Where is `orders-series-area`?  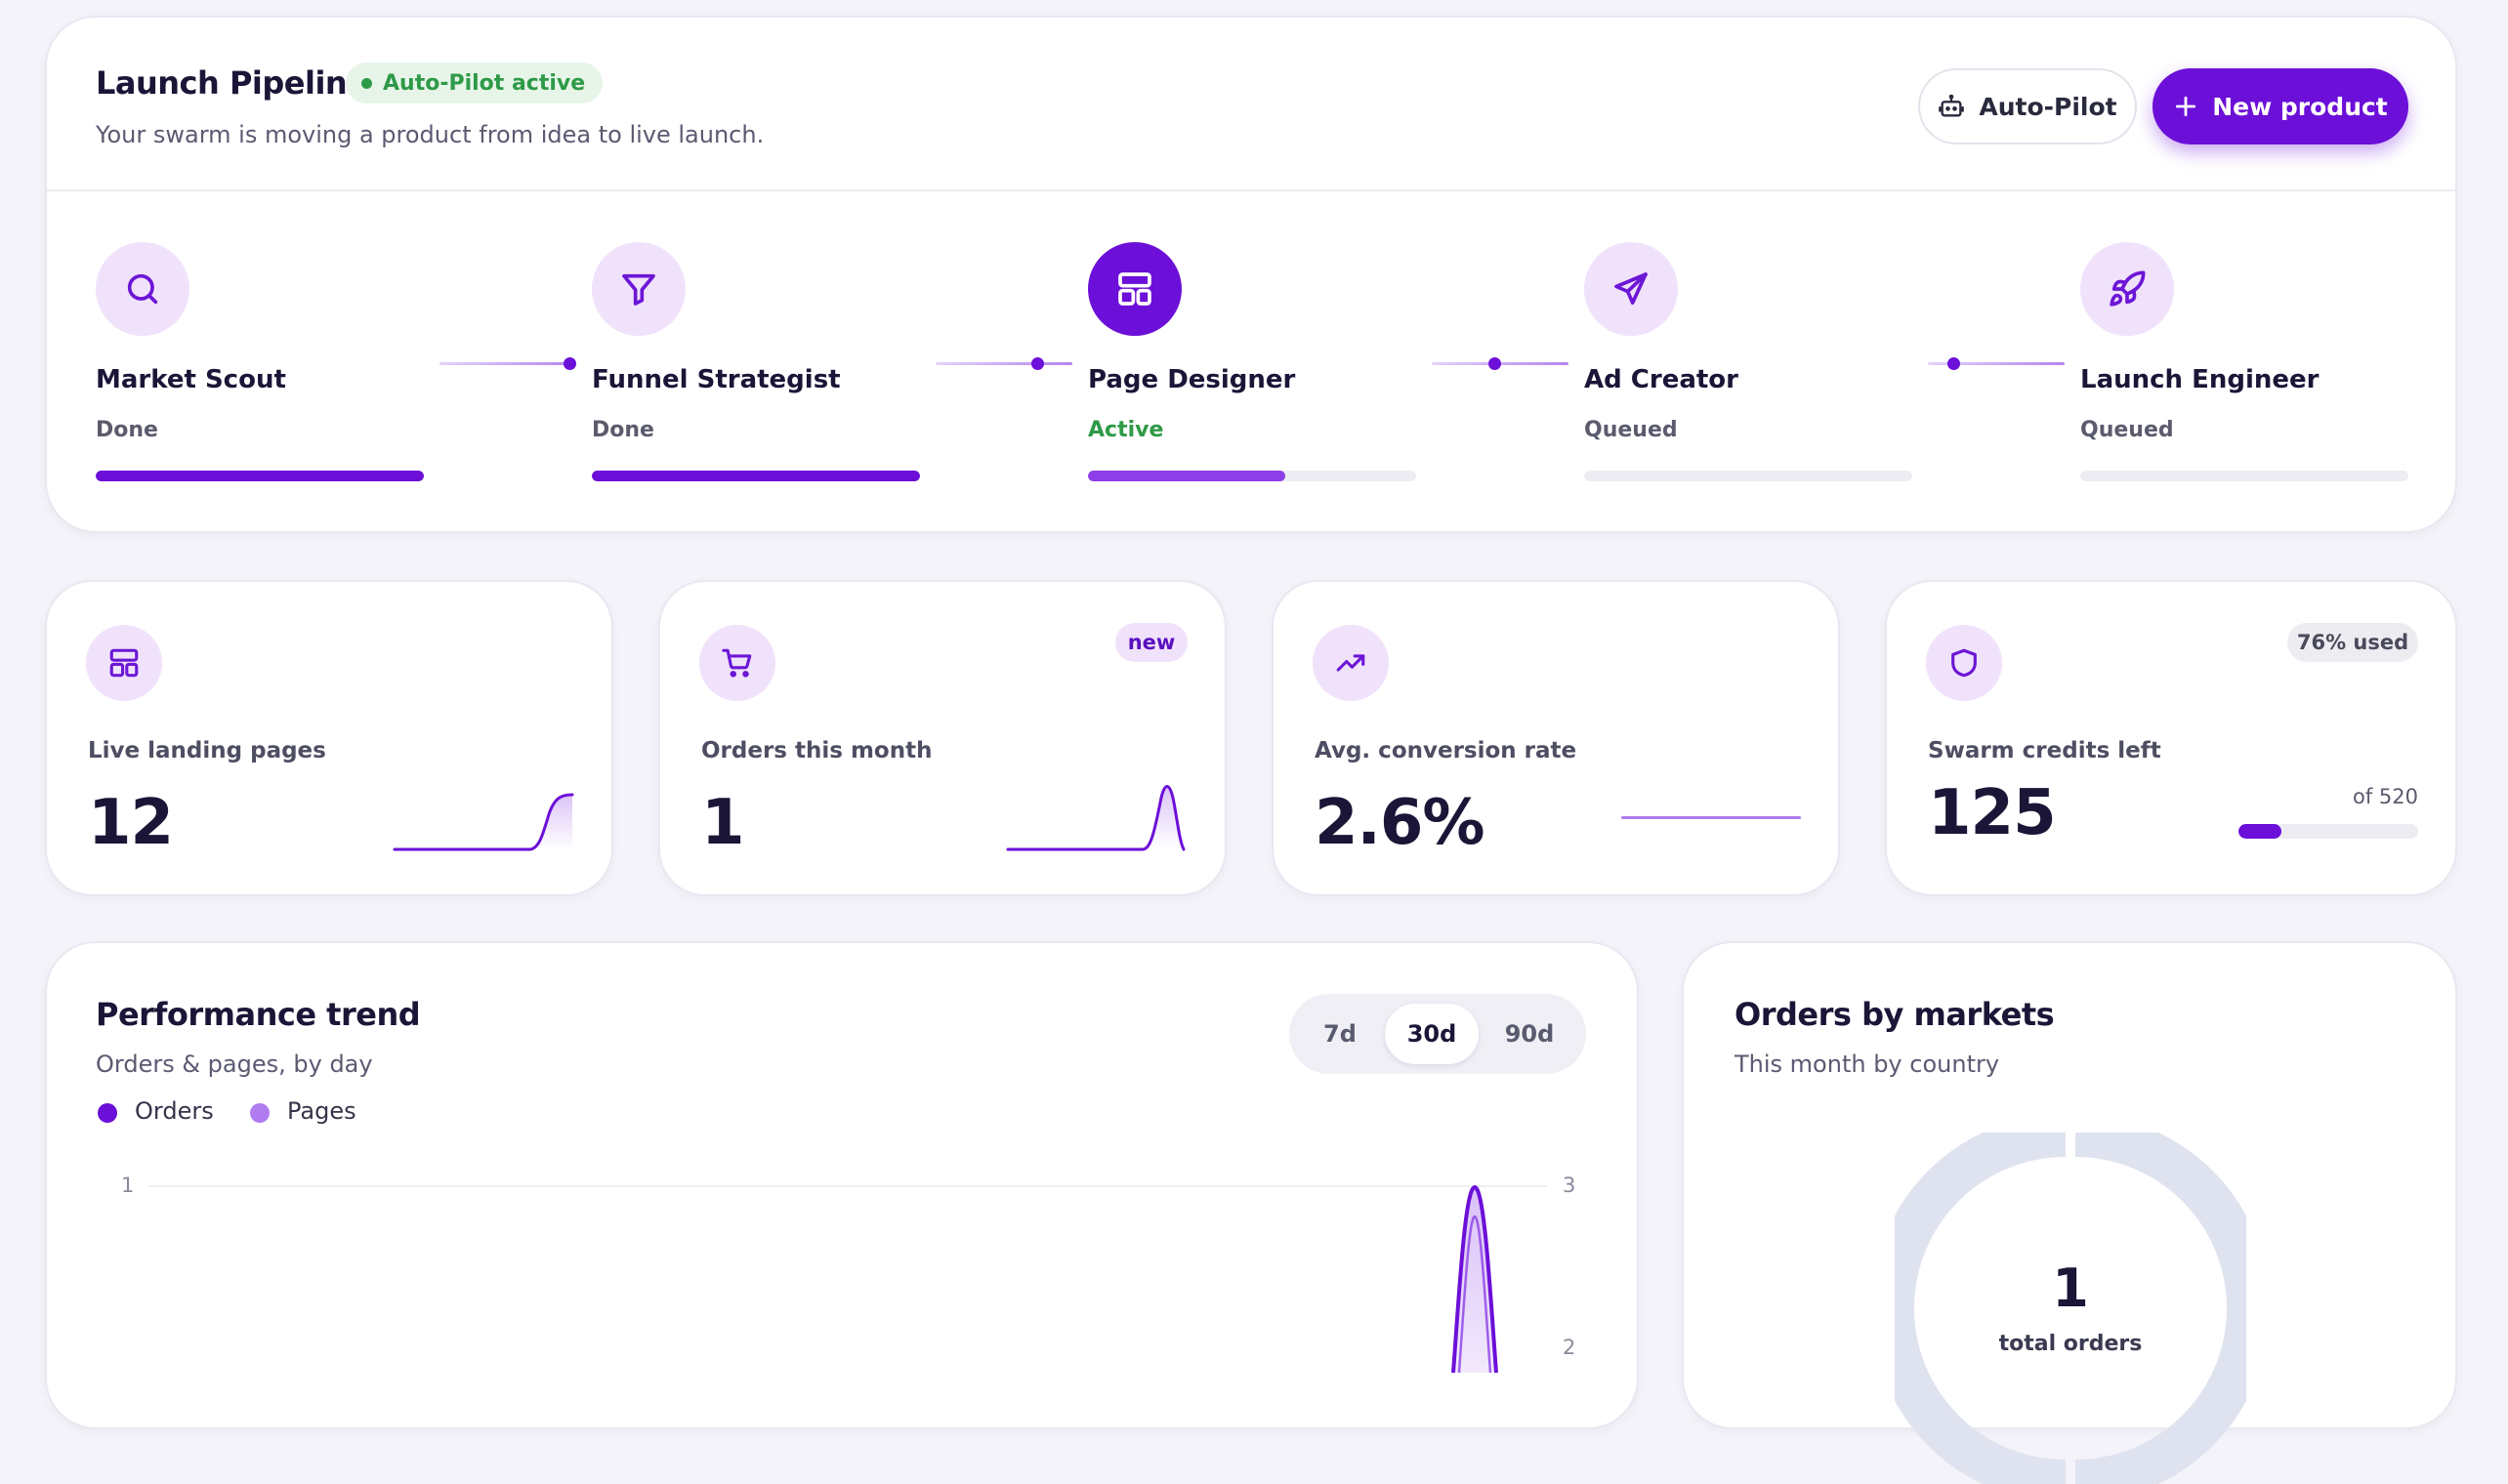
orders-series-area is located at coordinates (1474, 1280).